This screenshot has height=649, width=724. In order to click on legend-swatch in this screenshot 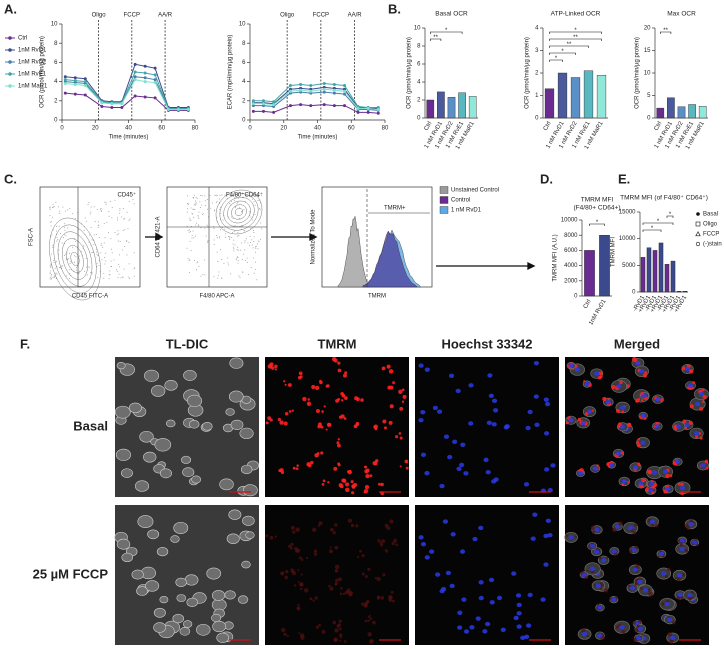, I will do `click(444, 190)`.